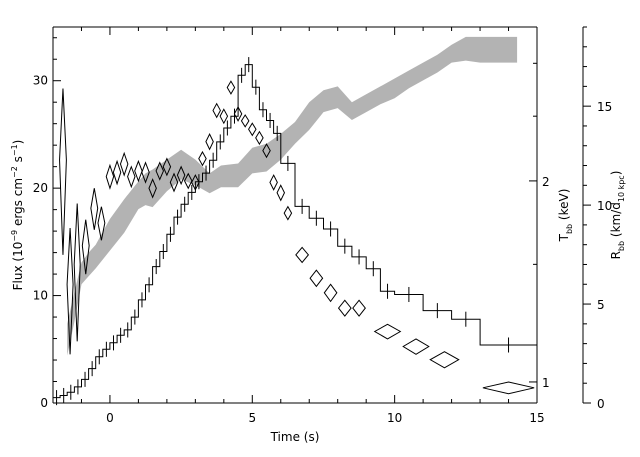 This screenshot has height=457, width=640. What do you see at coordinates (617, 215) in the screenshot?
I see `rbb-axis-title: Rbb (km/d10 kpc)` at bounding box center [617, 215].